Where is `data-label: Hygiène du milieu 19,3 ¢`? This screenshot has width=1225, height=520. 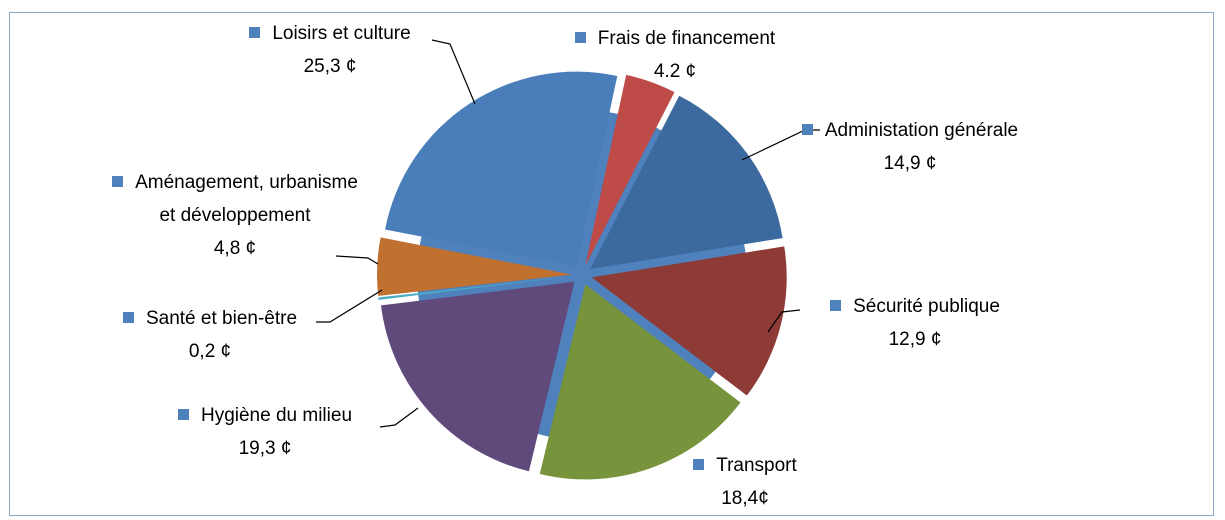 data-label: Hygiène du milieu 19,3 ¢ is located at coordinates (265, 432).